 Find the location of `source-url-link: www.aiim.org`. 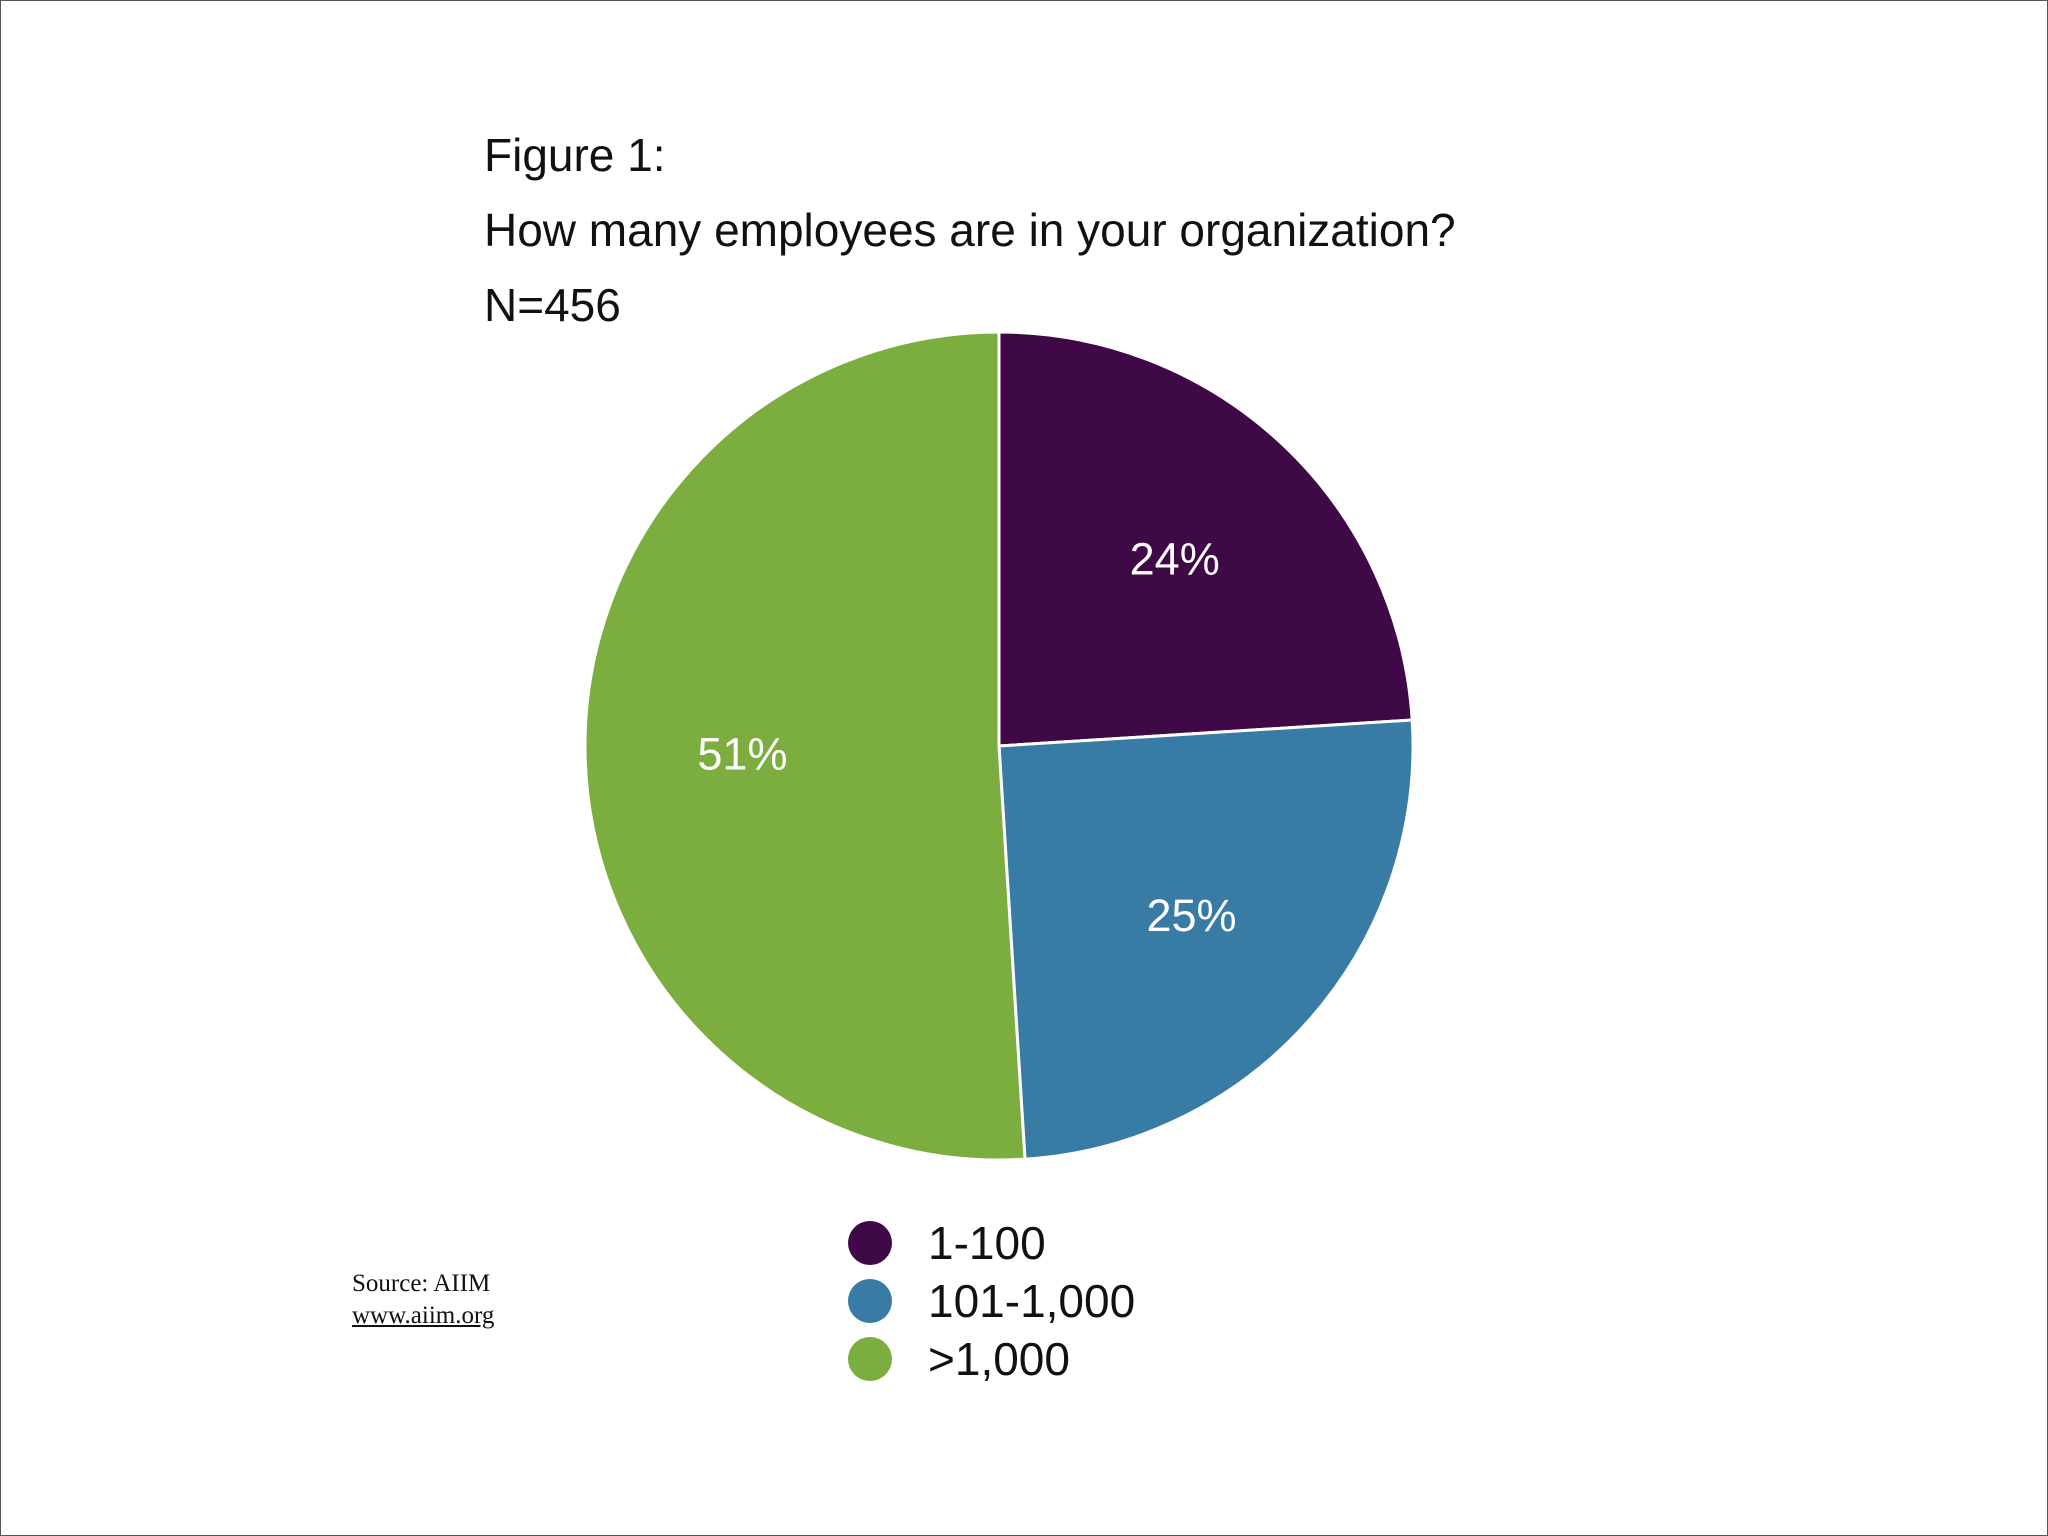

source-url-link: www.aiim.org is located at coordinates (423, 1315).